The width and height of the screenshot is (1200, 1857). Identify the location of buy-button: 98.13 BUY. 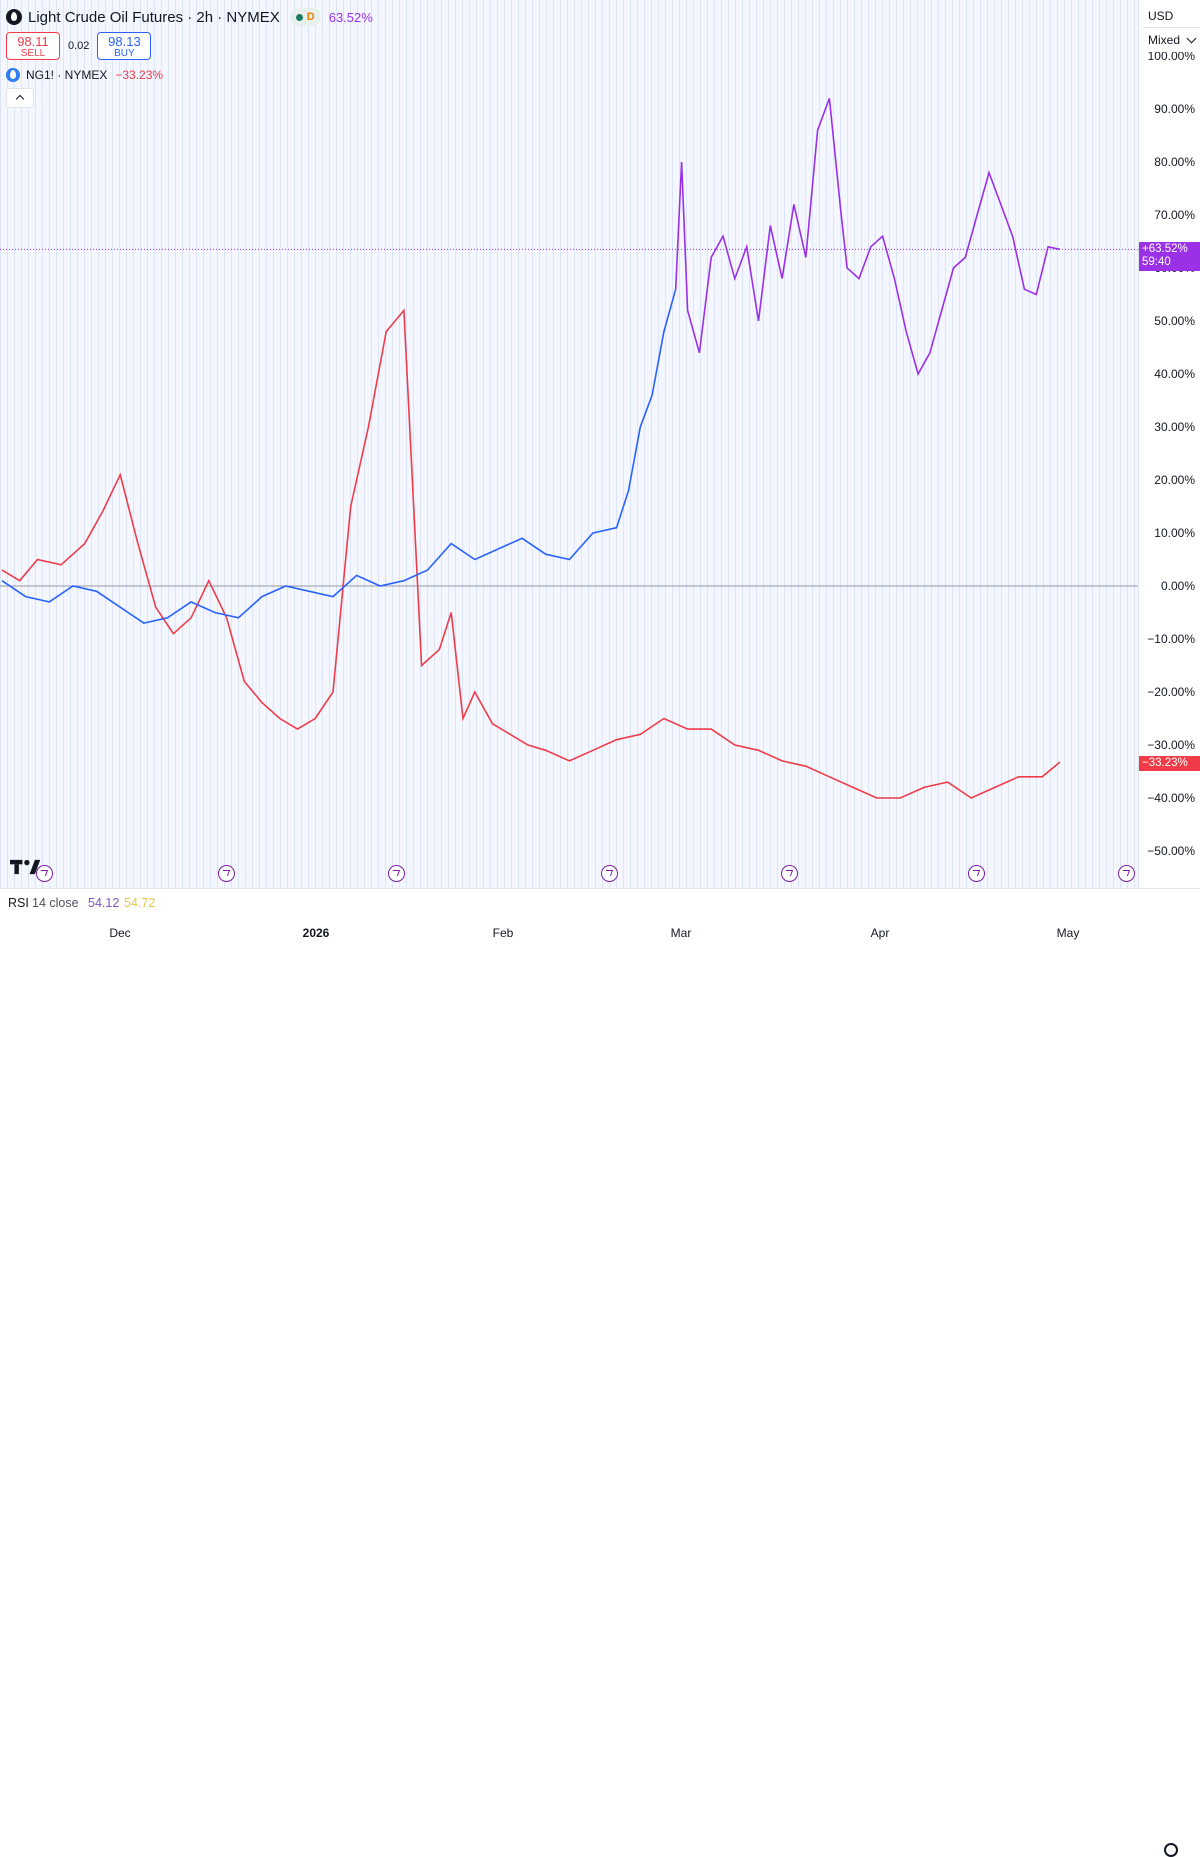
(124, 46).